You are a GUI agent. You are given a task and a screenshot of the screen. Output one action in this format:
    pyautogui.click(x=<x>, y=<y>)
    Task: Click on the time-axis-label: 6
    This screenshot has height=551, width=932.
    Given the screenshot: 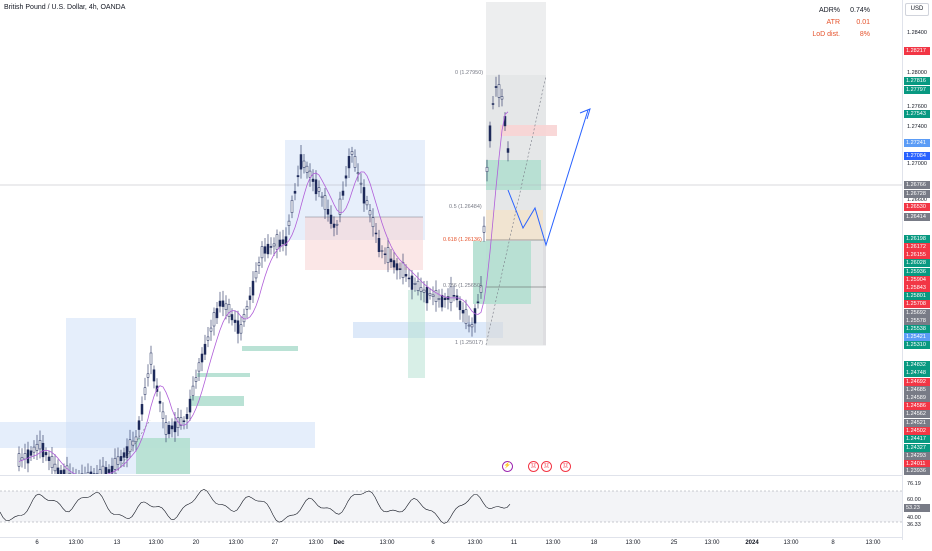 What is the action you would take?
    pyautogui.click(x=36, y=543)
    